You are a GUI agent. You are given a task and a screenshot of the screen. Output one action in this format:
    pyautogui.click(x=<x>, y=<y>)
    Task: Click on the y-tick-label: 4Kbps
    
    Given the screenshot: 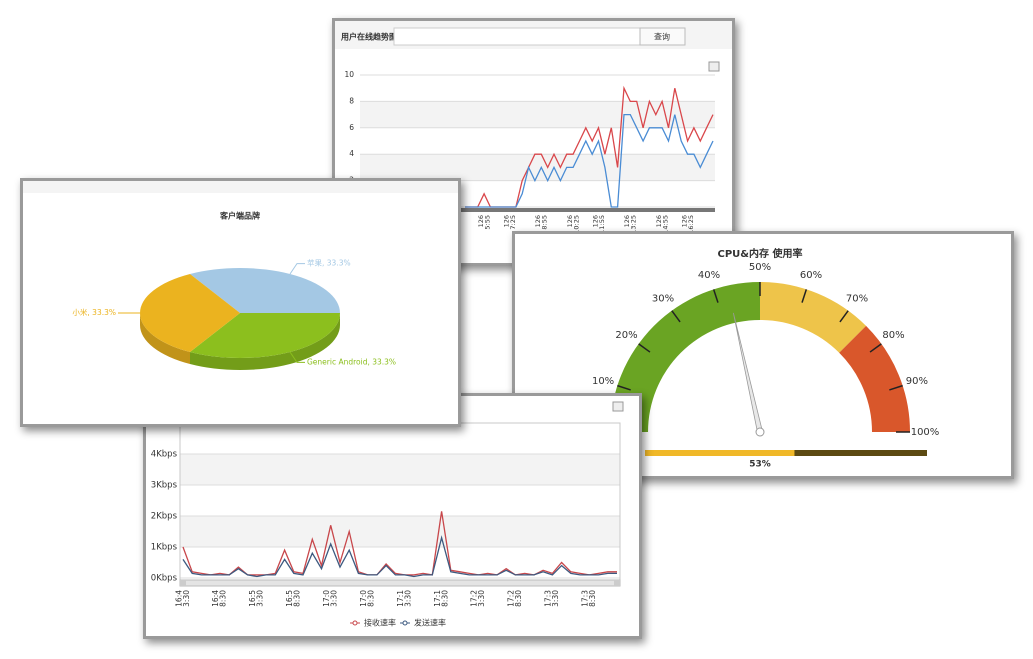 What is the action you would take?
    pyautogui.click(x=164, y=455)
    